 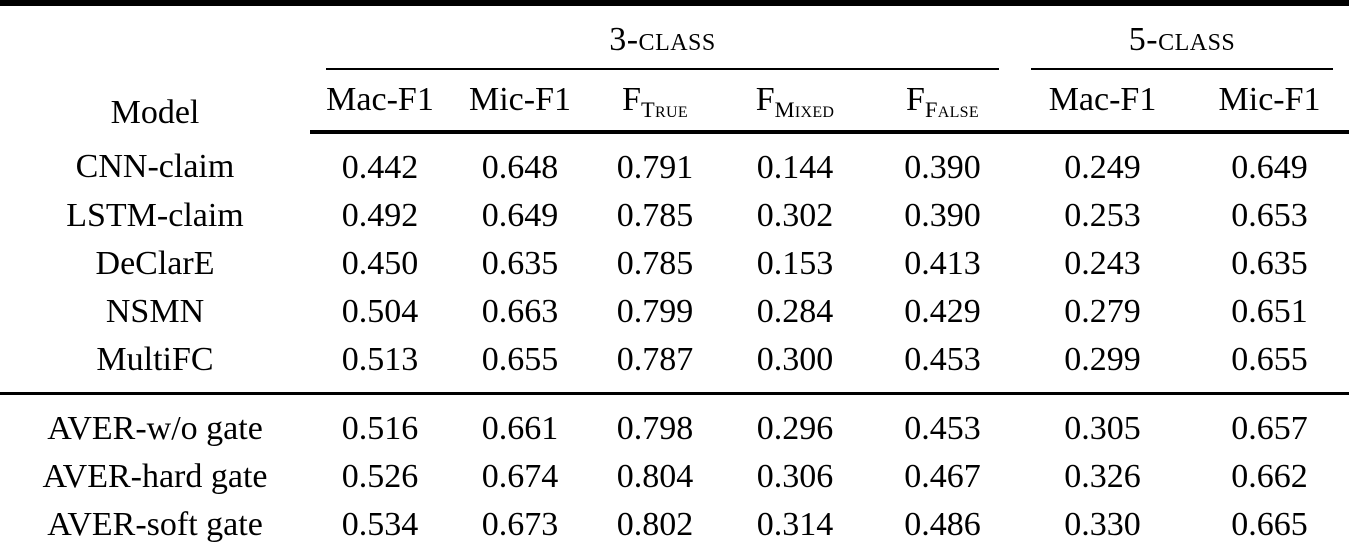 What do you see at coordinates (951, 110) in the screenshot?
I see `f-false-sub: False` at bounding box center [951, 110].